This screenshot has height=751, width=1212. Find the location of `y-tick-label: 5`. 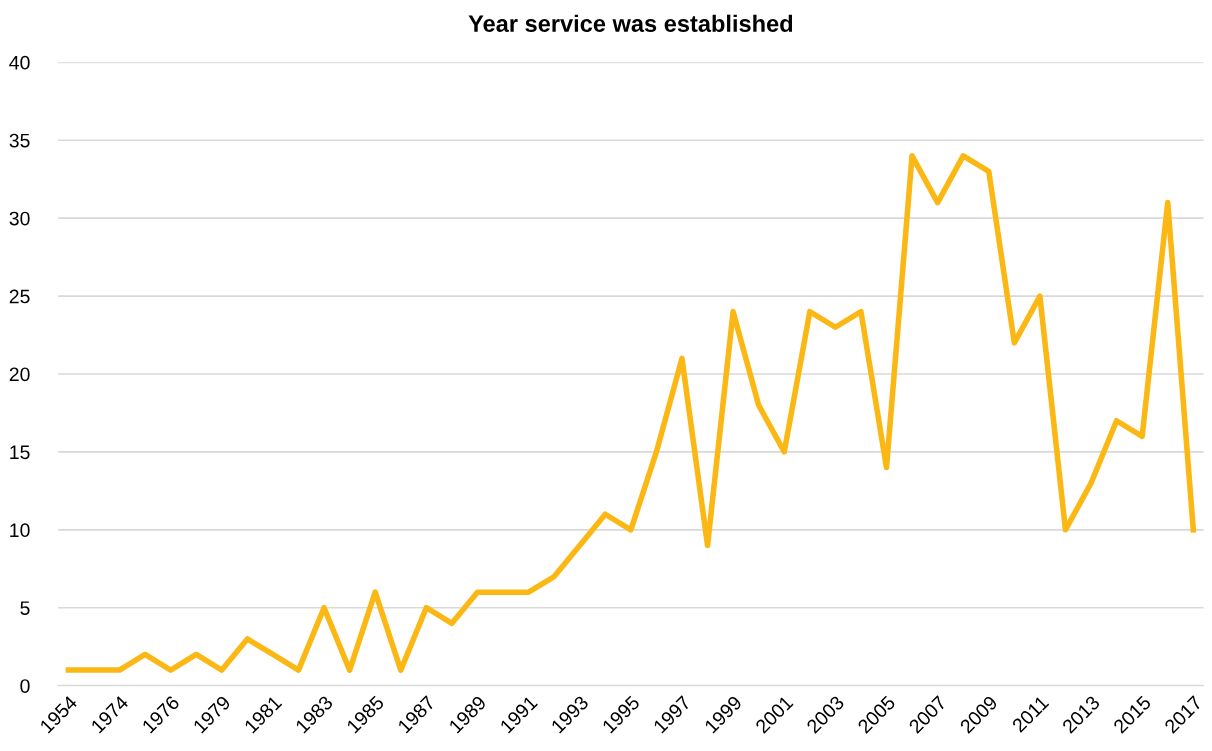

y-tick-label: 5 is located at coordinates (25, 608).